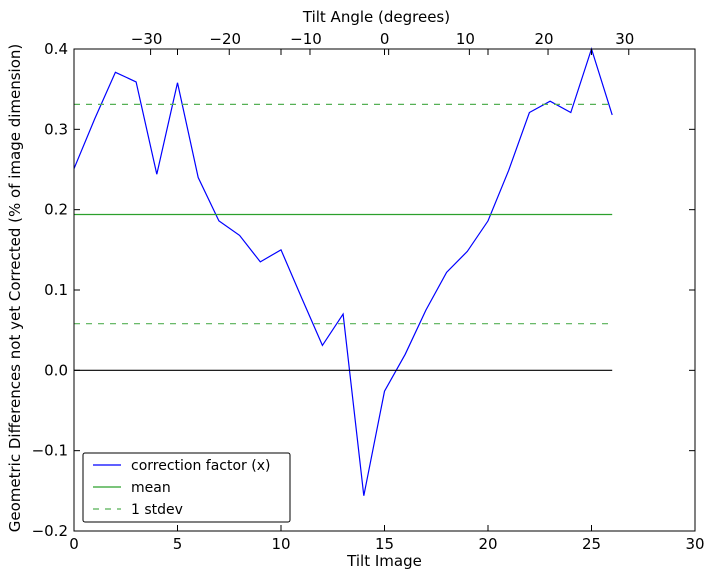 This screenshot has height=579, width=714. I want to click on x-tick-label: 15, so click(384, 544).